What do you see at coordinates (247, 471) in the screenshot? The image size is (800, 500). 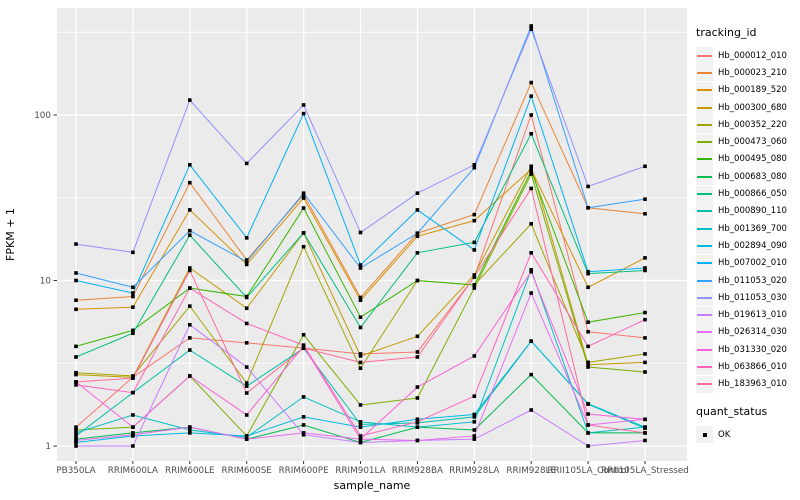 I see `x-tick-label: RRIM600SE` at bounding box center [247, 471].